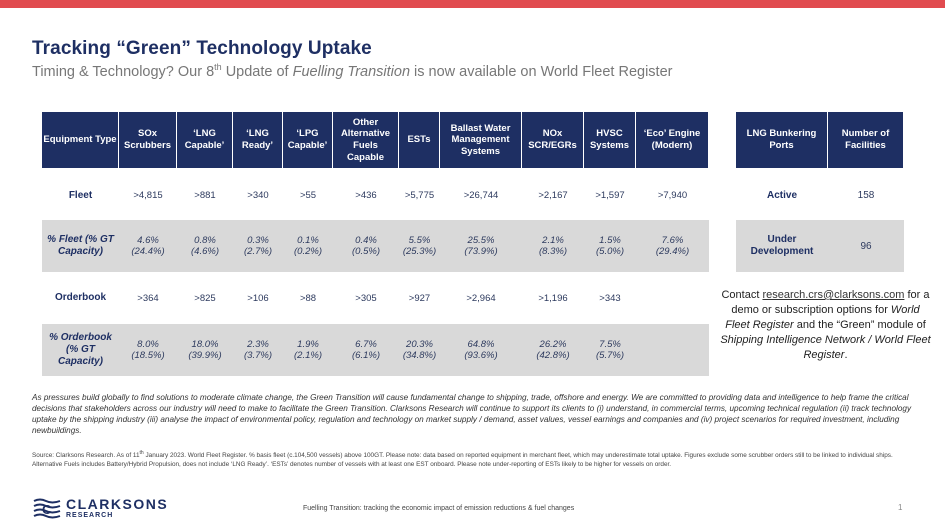 This screenshot has height=532, width=945. What do you see at coordinates (205, 194) in the screenshot?
I see `table-cell: >881` at bounding box center [205, 194].